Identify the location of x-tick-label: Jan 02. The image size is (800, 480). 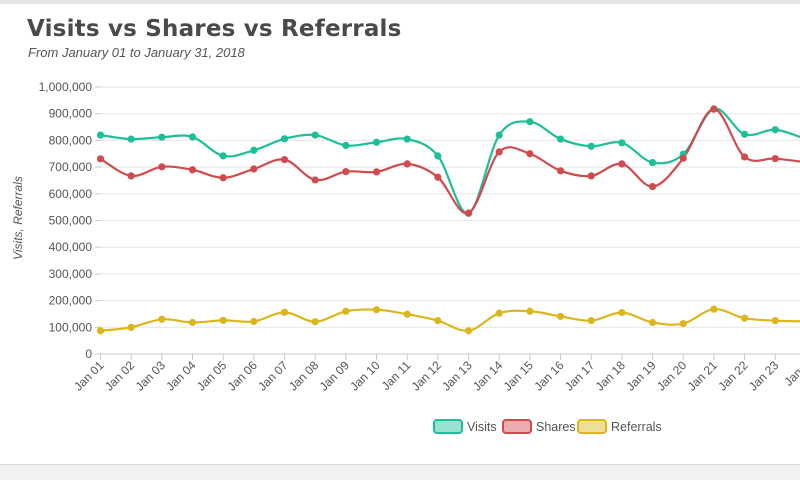
(120, 376).